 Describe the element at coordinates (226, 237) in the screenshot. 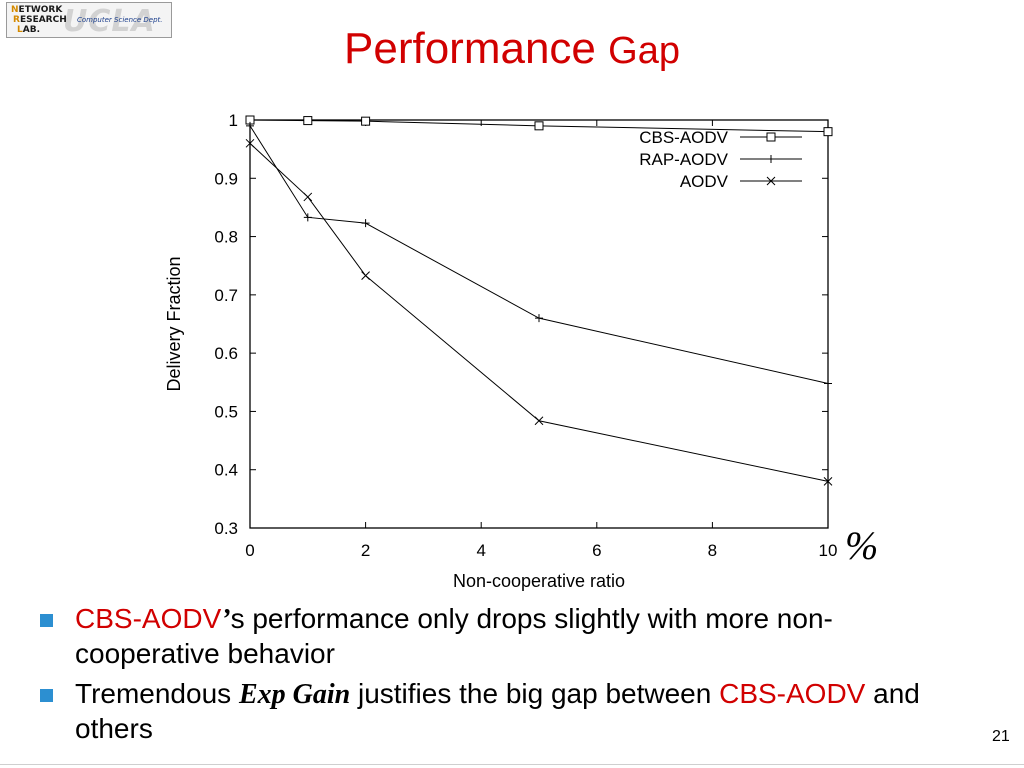

I see `y-tick-label: 0.8` at that location.